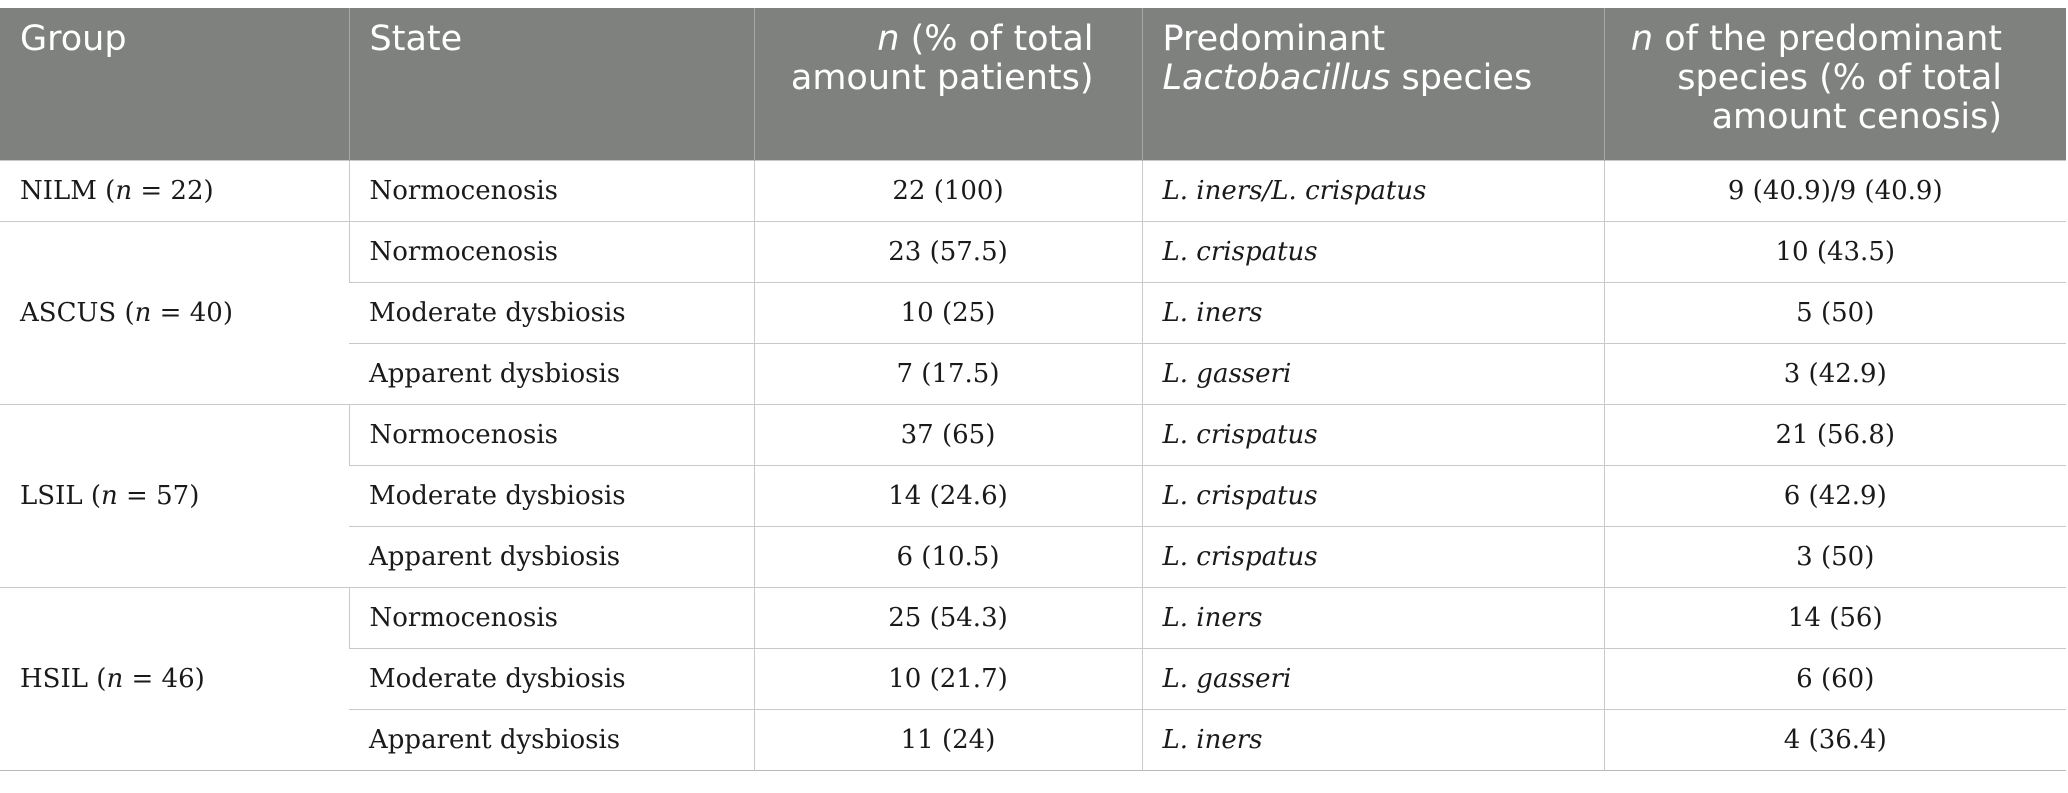 The width and height of the screenshot is (2068, 793). I want to click on predominant-count-cell-text: 14 (56), so click(1835, 617).